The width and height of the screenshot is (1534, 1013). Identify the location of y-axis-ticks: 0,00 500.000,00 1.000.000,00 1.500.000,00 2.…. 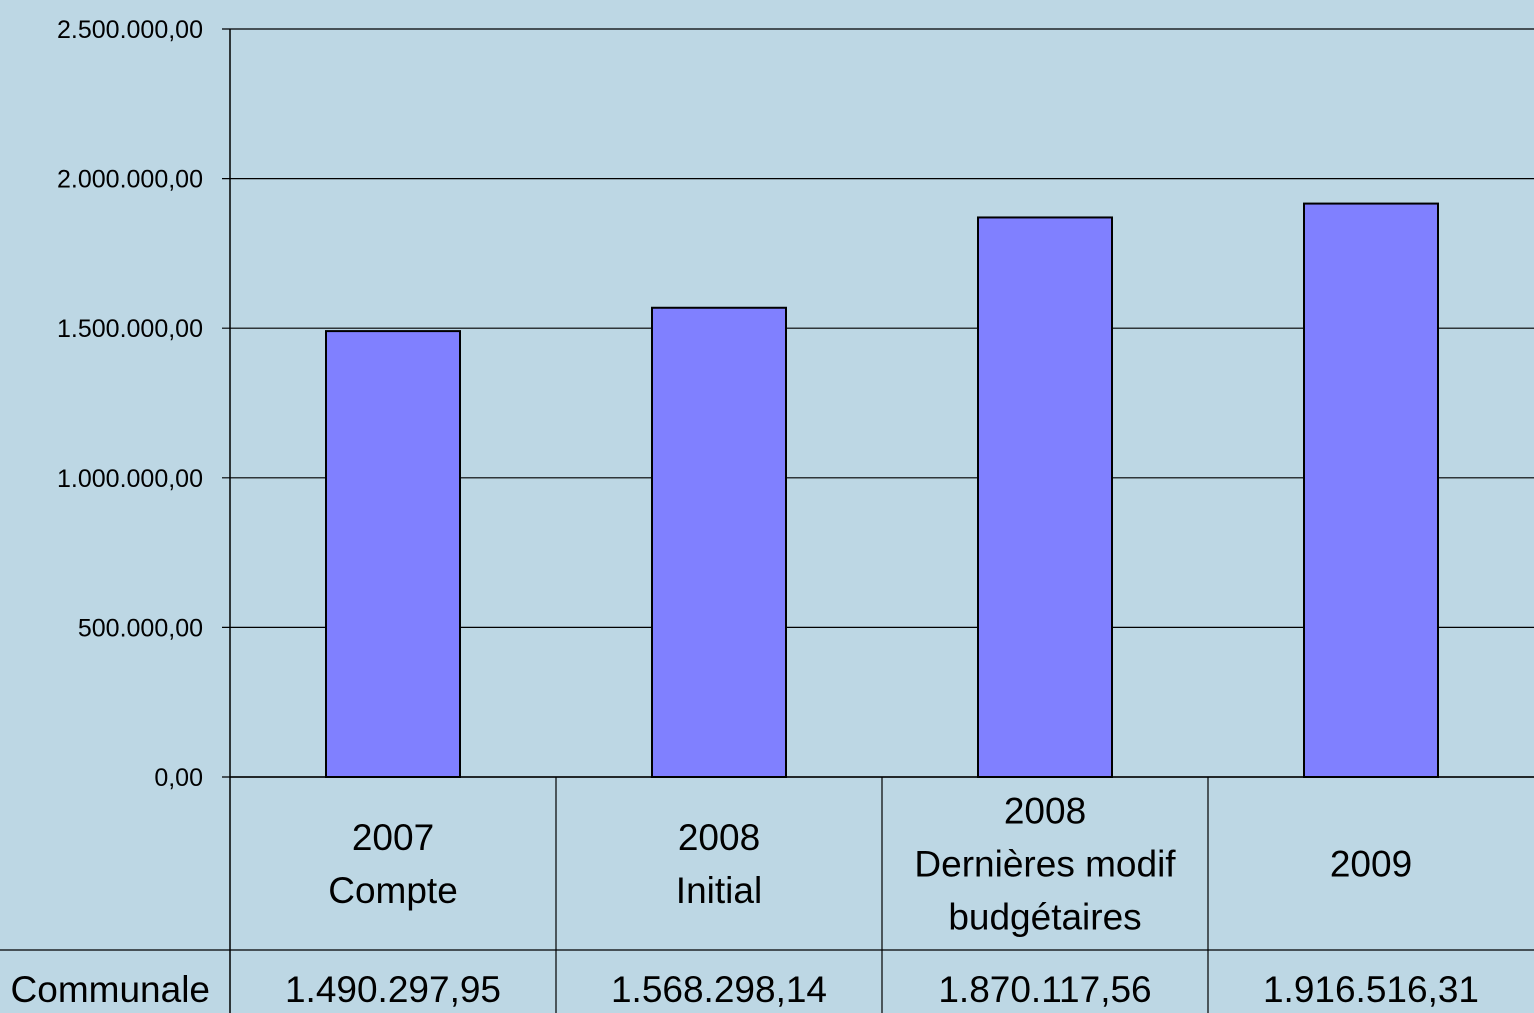
(130, 404).